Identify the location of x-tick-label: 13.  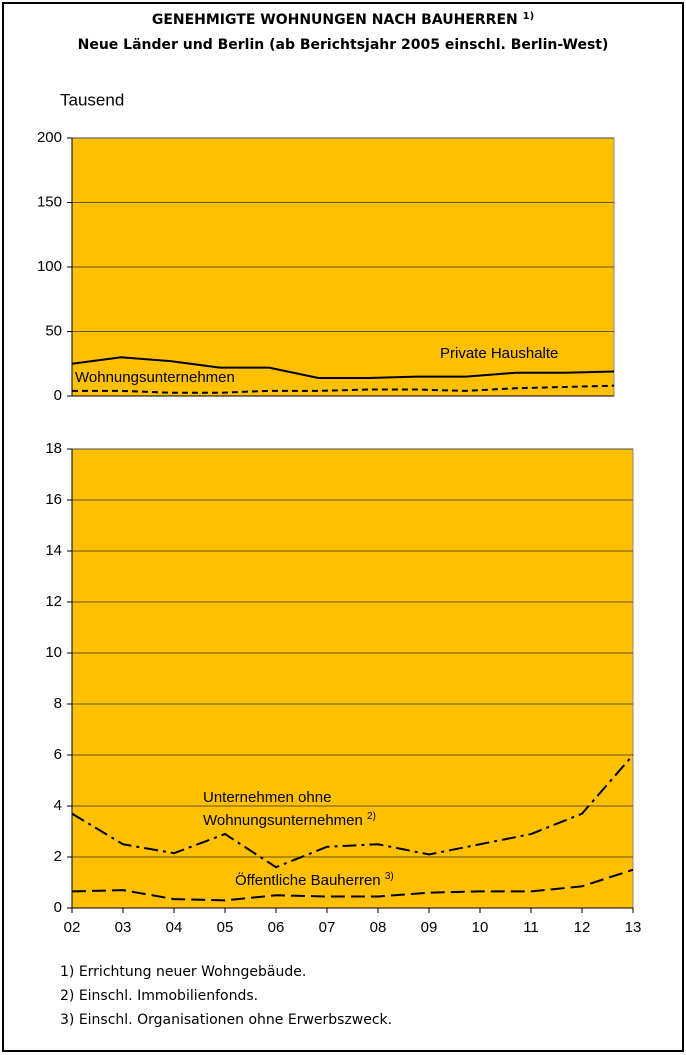
(633, 927).